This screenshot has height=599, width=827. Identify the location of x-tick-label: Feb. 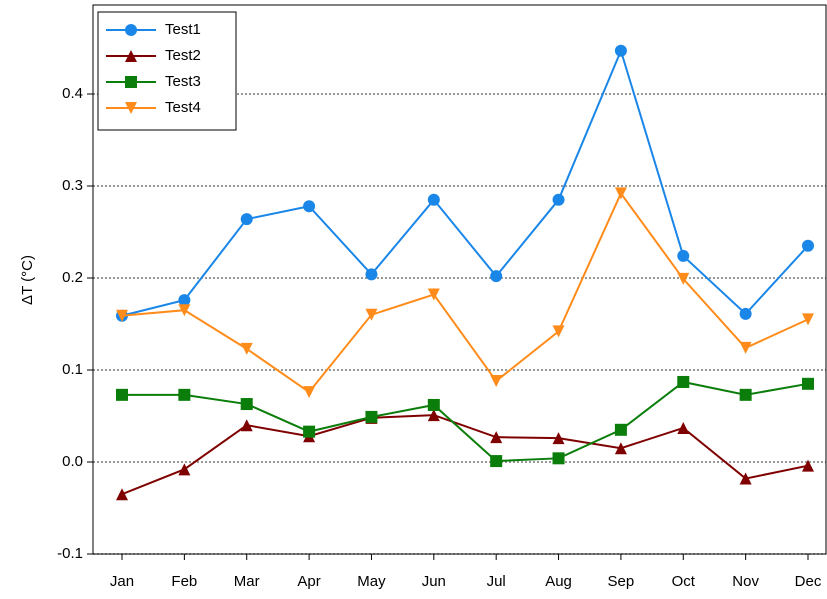
(184, 581).